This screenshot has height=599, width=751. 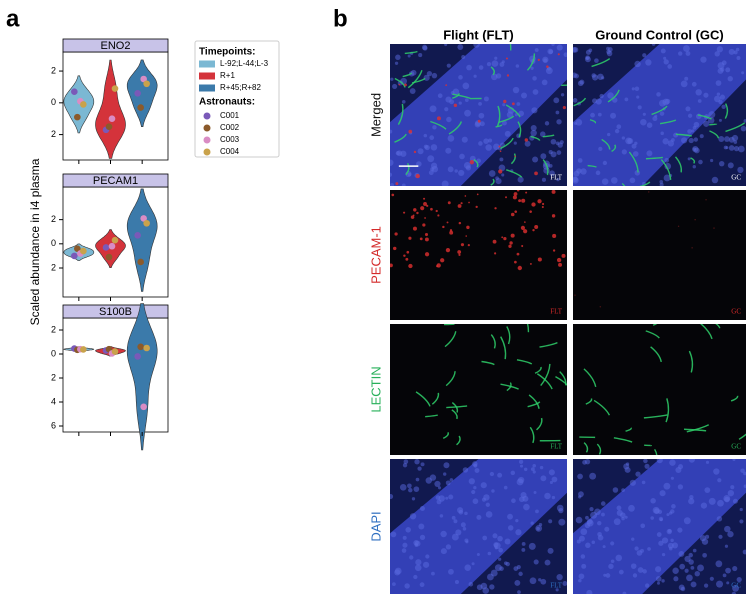 I want to click on micrograph-content: GC, so click(x=659, y=526).